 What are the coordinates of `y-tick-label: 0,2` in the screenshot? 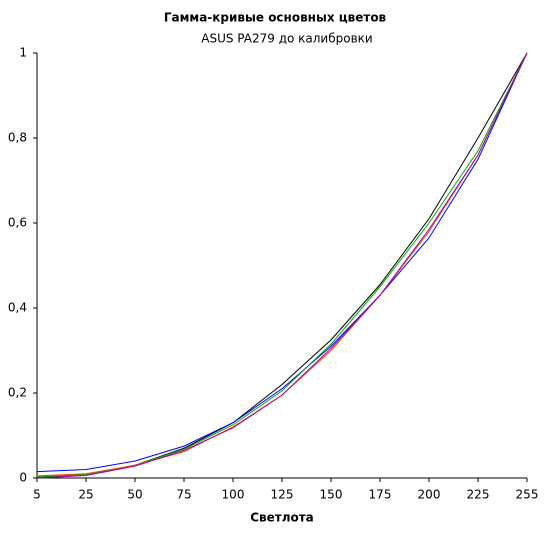 It's located at (17, 393).